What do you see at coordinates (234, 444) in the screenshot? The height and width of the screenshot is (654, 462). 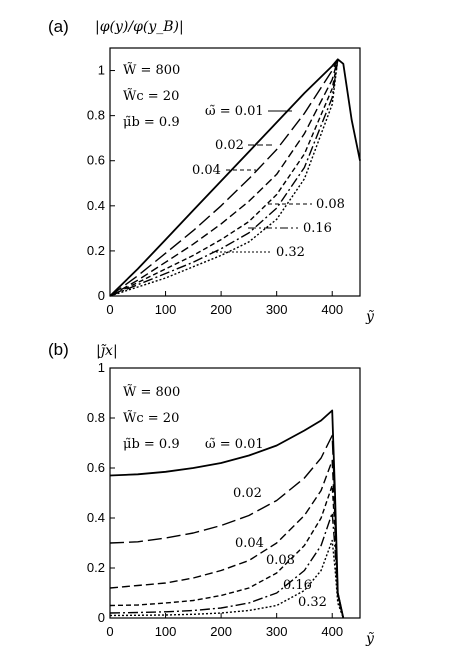 I see `panel-b-label-omega-001: ω̃ = 0.01` at bounding box center [234, 444].